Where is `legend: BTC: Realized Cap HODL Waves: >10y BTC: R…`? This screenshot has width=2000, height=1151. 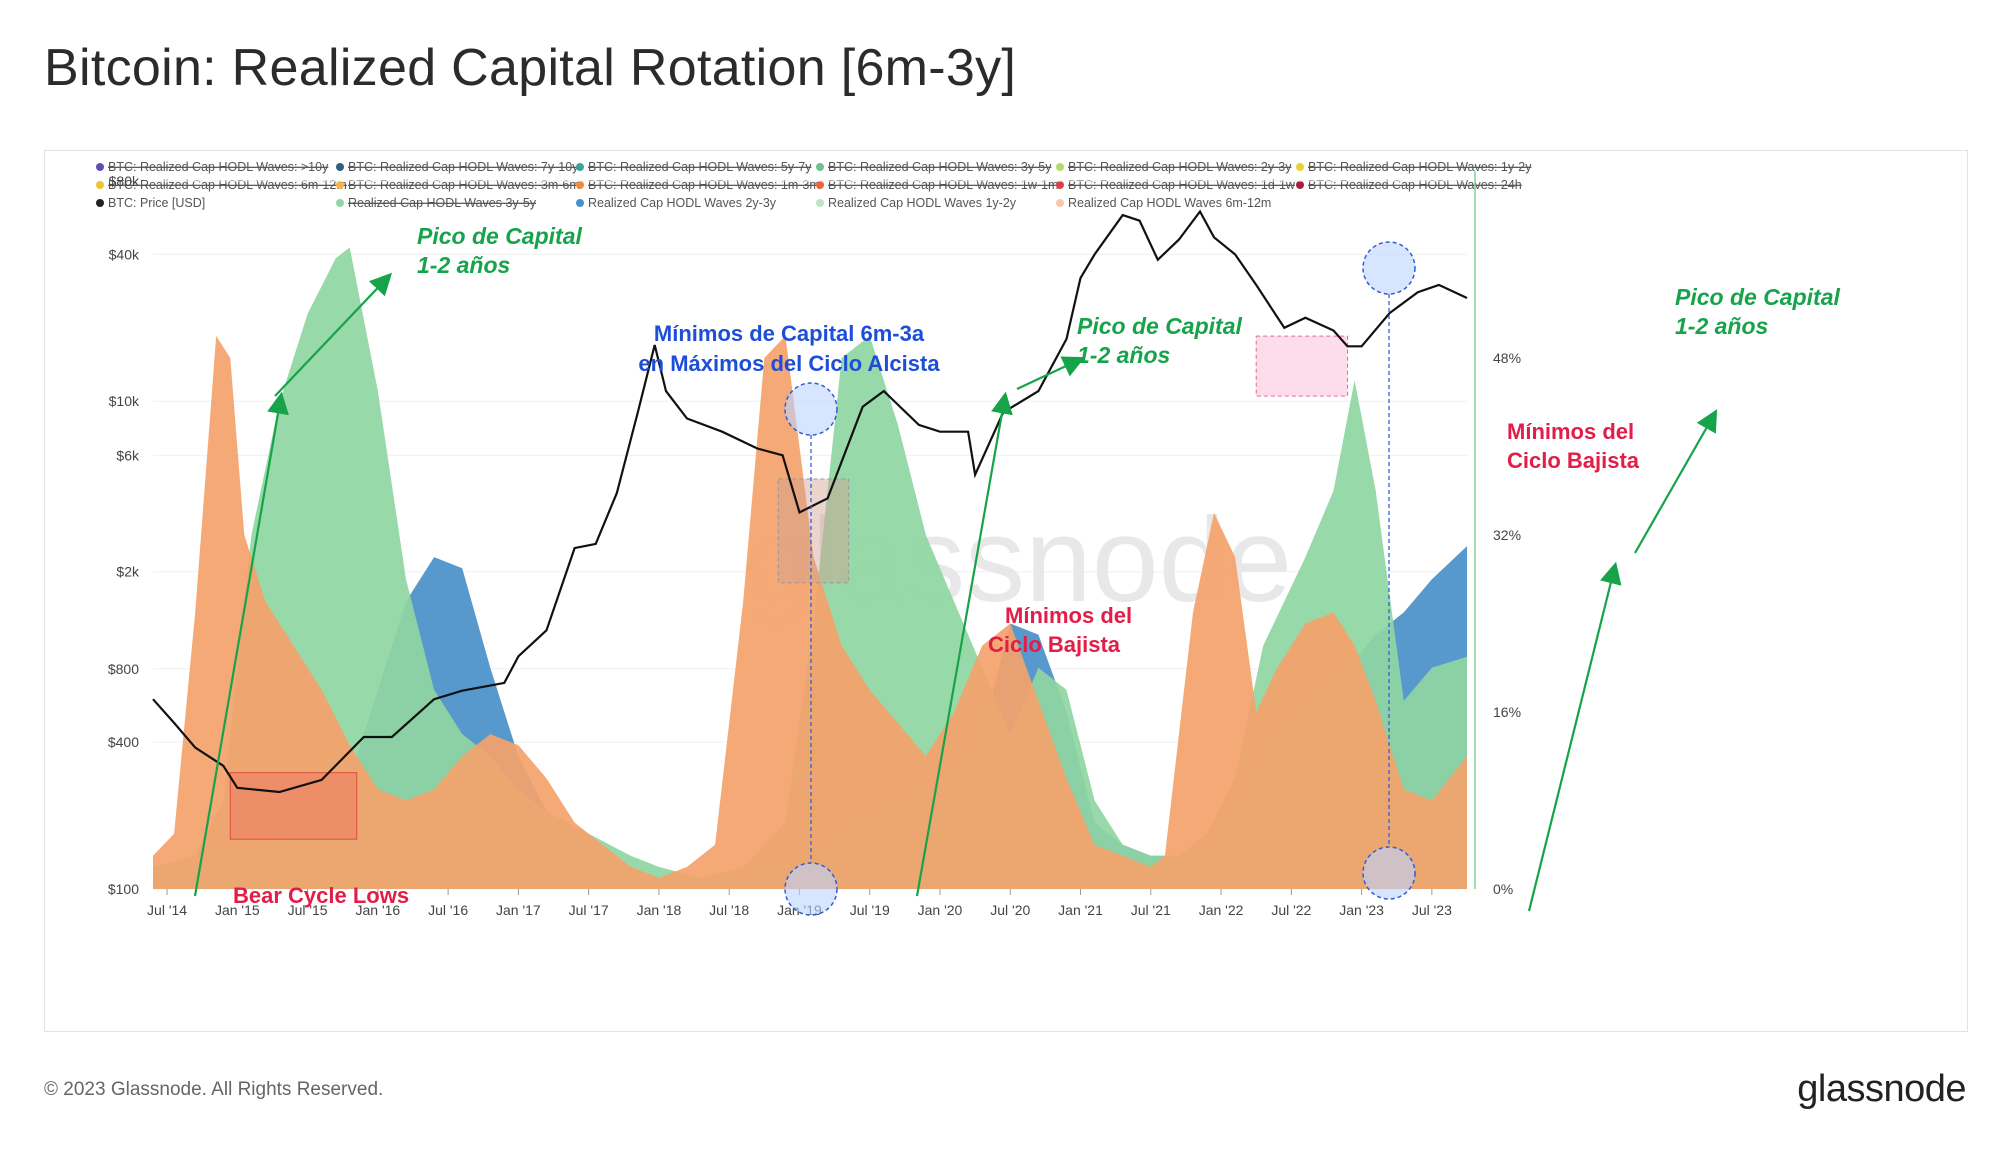
legend: BTC: Realized Cap HODL Waves: >10y BTC: R… is located at coordinates (814, 185).